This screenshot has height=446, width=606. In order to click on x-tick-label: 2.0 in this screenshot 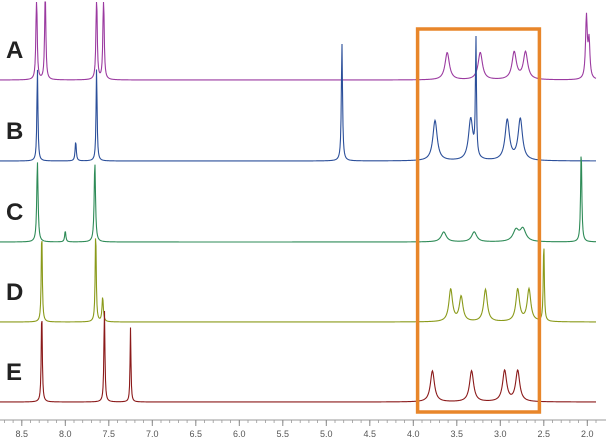, I will do `click(587, 434)`.